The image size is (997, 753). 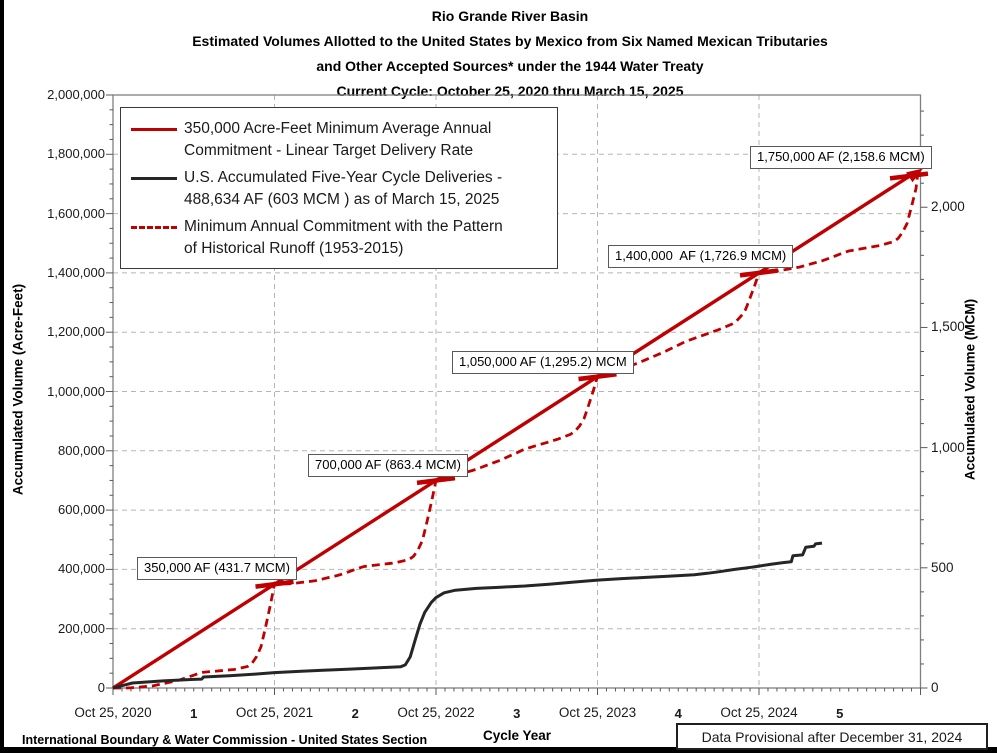 I want to click on annotation-box: 1,750,000 AF (2,158.6 MCM), so click(x=841, y=157).